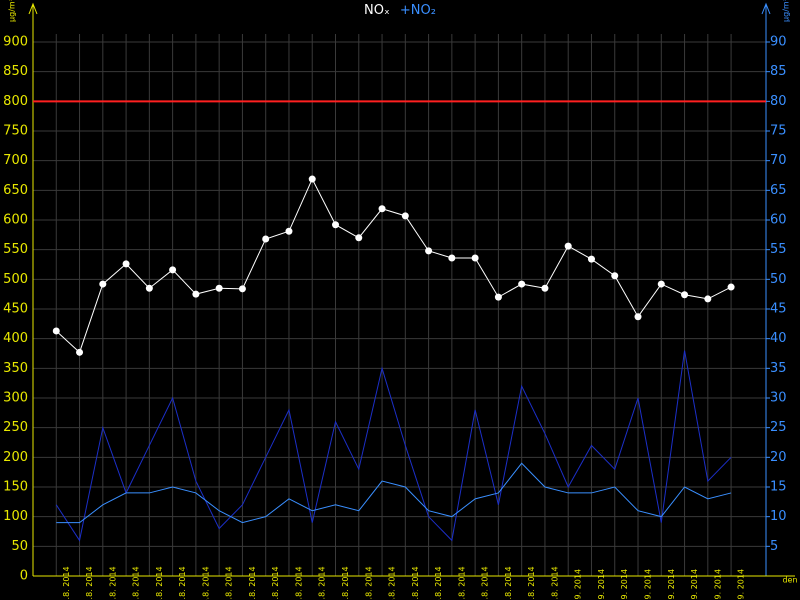  I want to click on x-tick-label: 28.8. 2014, so click(485, 583).